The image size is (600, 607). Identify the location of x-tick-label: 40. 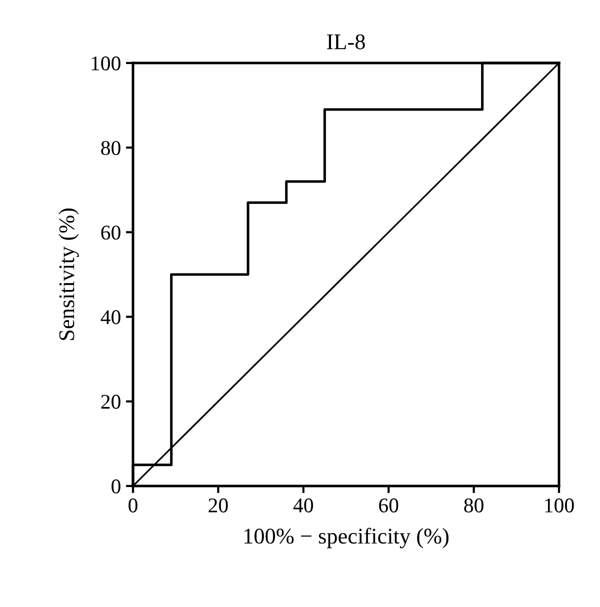
(303, 505).